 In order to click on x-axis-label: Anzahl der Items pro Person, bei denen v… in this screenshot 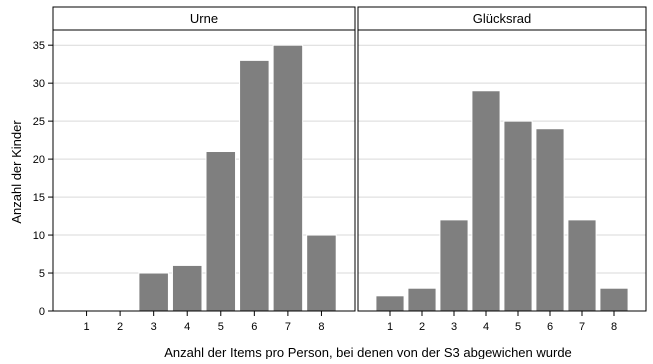, I will do `click(368, 352)`.